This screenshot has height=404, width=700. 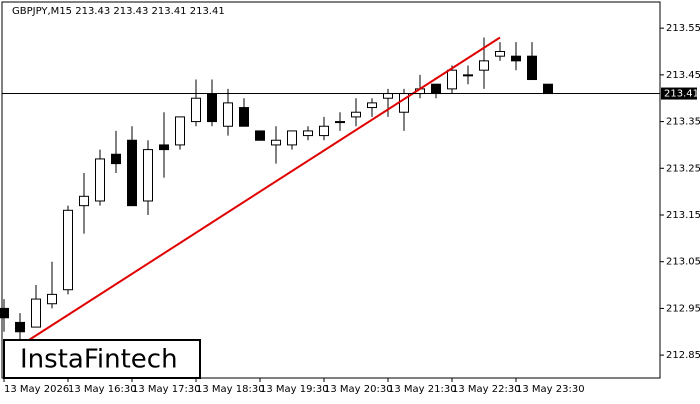 I want to click on y-tick-label: 213.25, so click(x=683, y=168).